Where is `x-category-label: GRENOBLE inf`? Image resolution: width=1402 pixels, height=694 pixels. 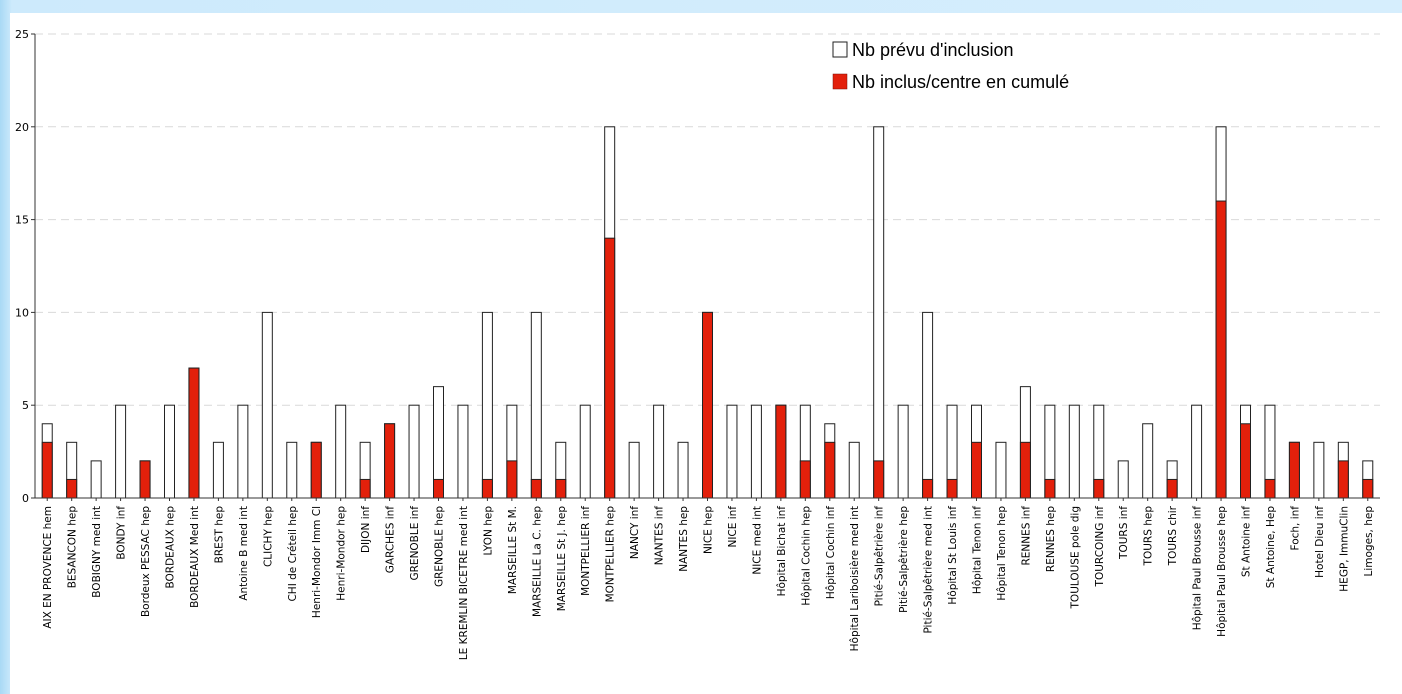
x-category-label: GRENOBLE inf is located at coordinates (415, 543).